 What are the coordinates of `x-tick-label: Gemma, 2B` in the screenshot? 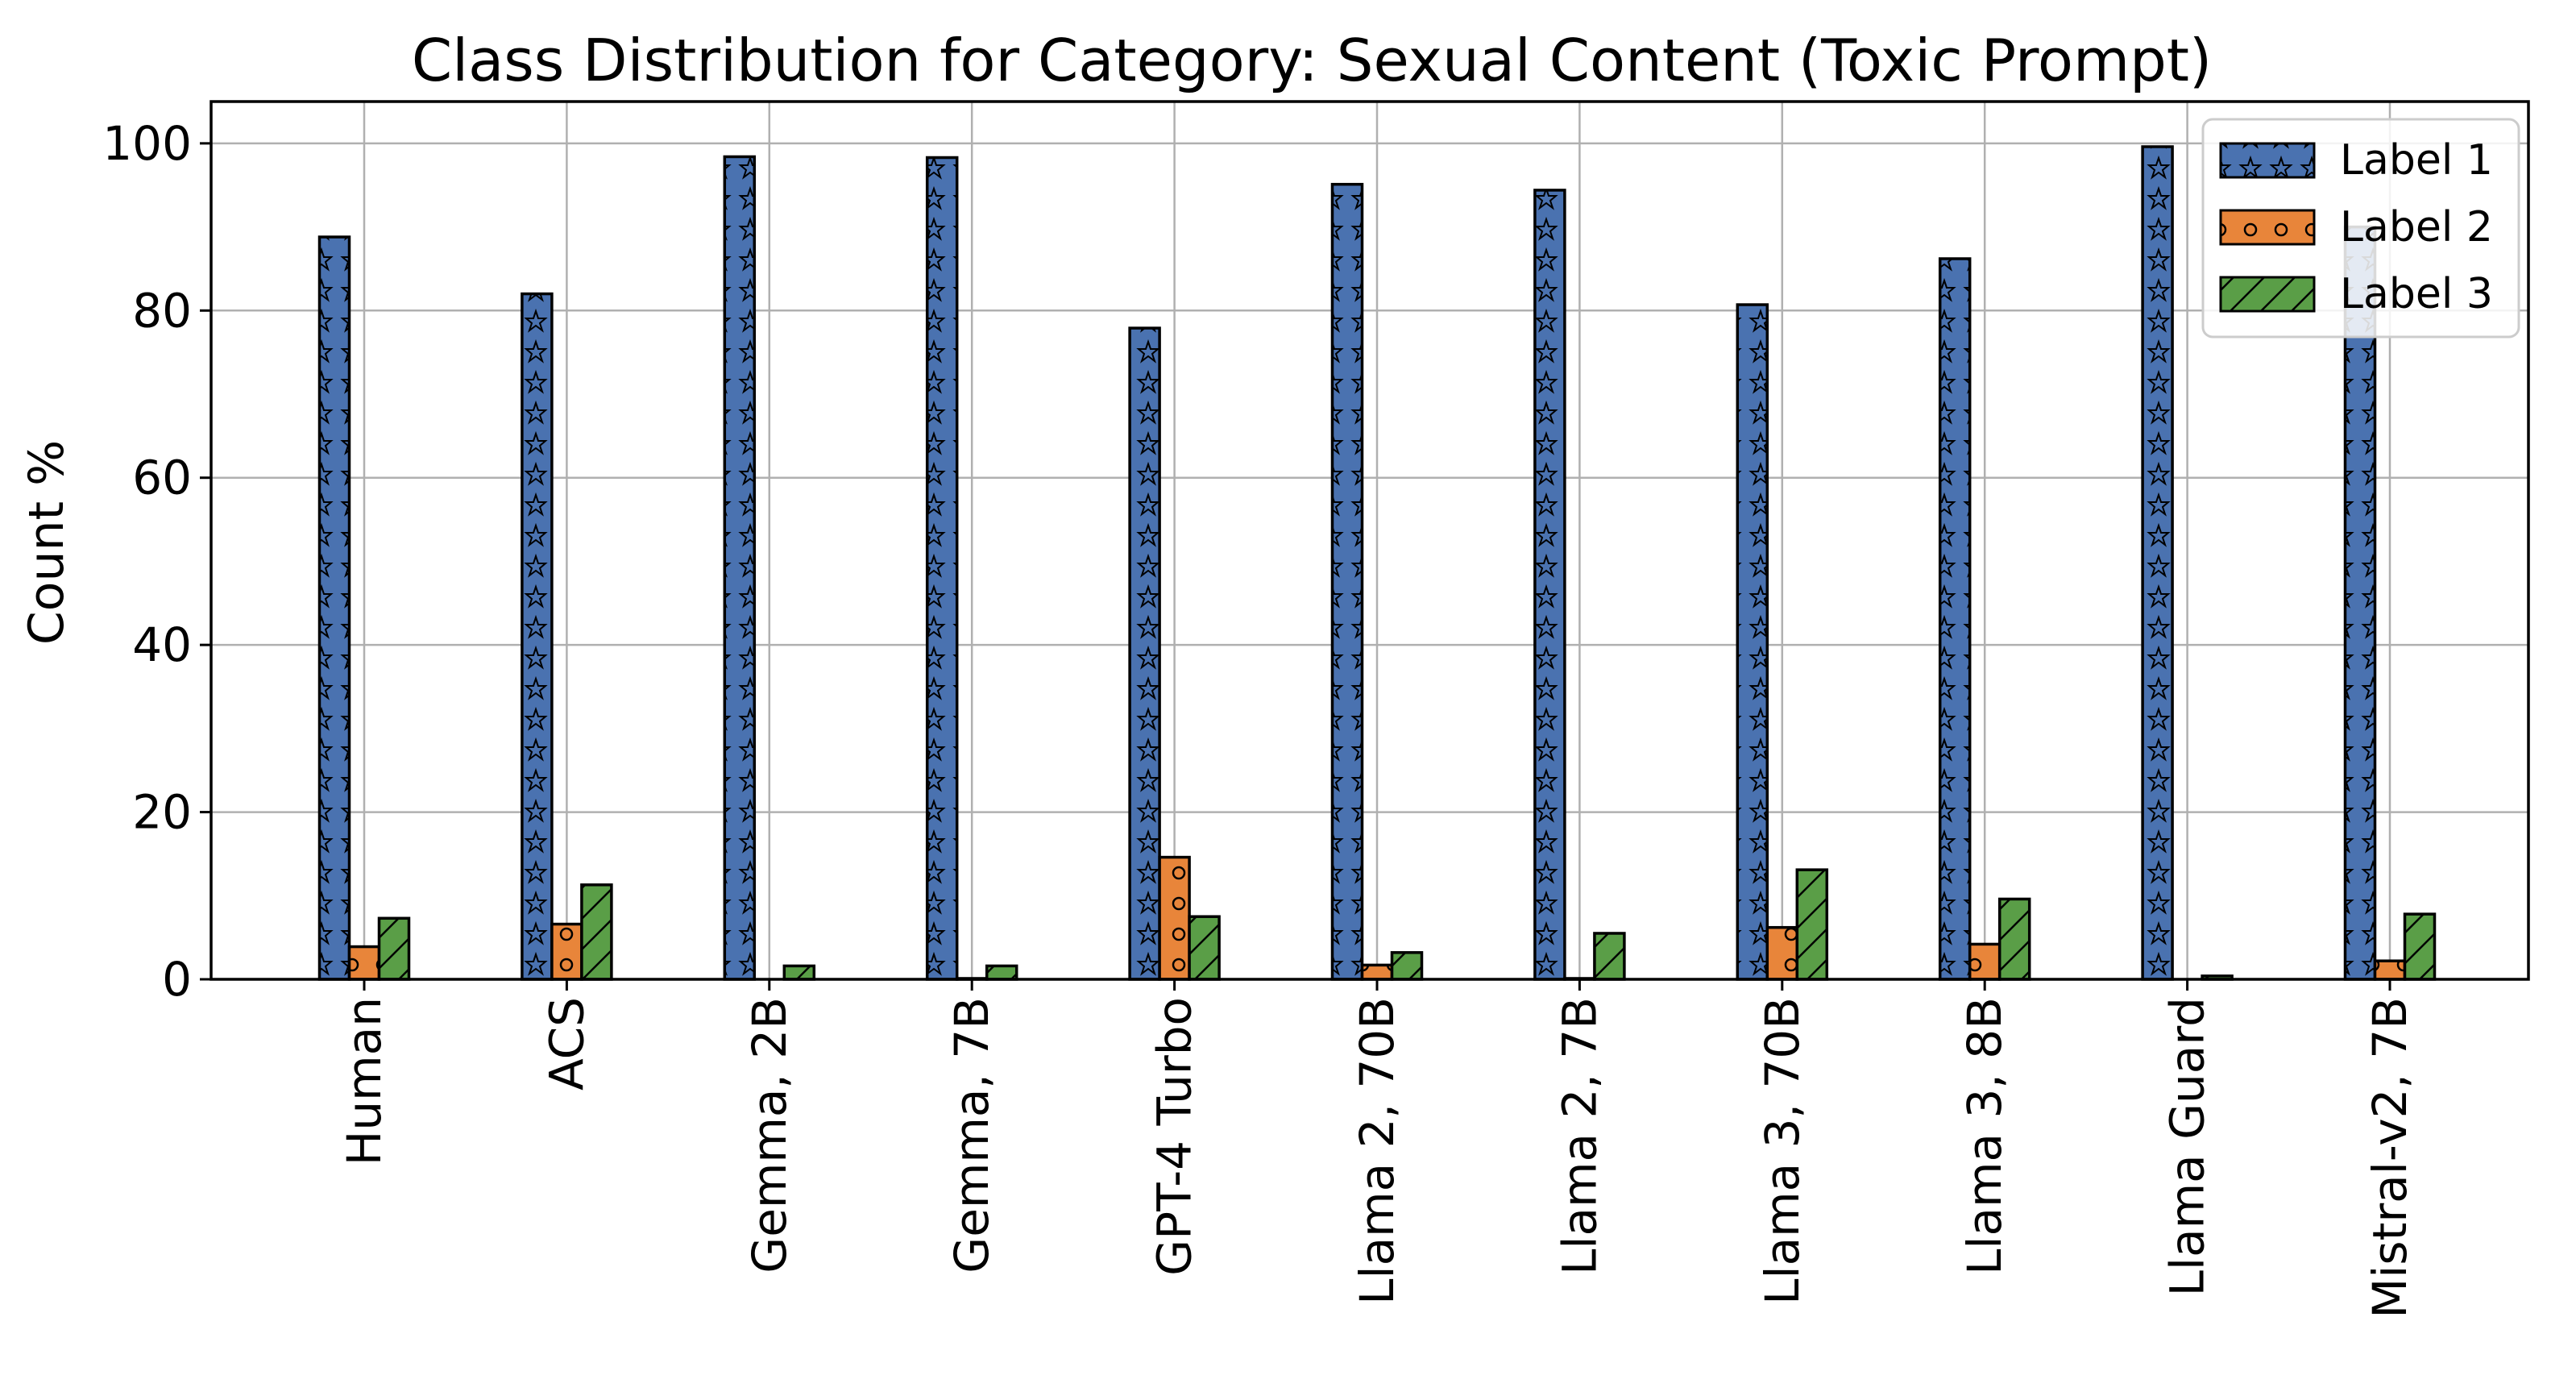 It's located at (769, 1135).